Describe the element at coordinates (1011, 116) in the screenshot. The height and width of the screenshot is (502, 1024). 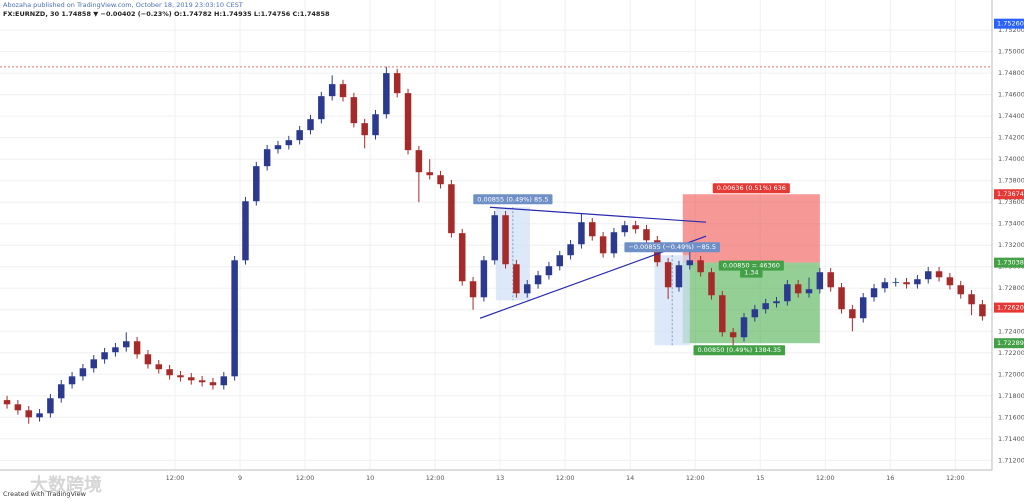
I see `y-tick-label: 1.74400` at that location.